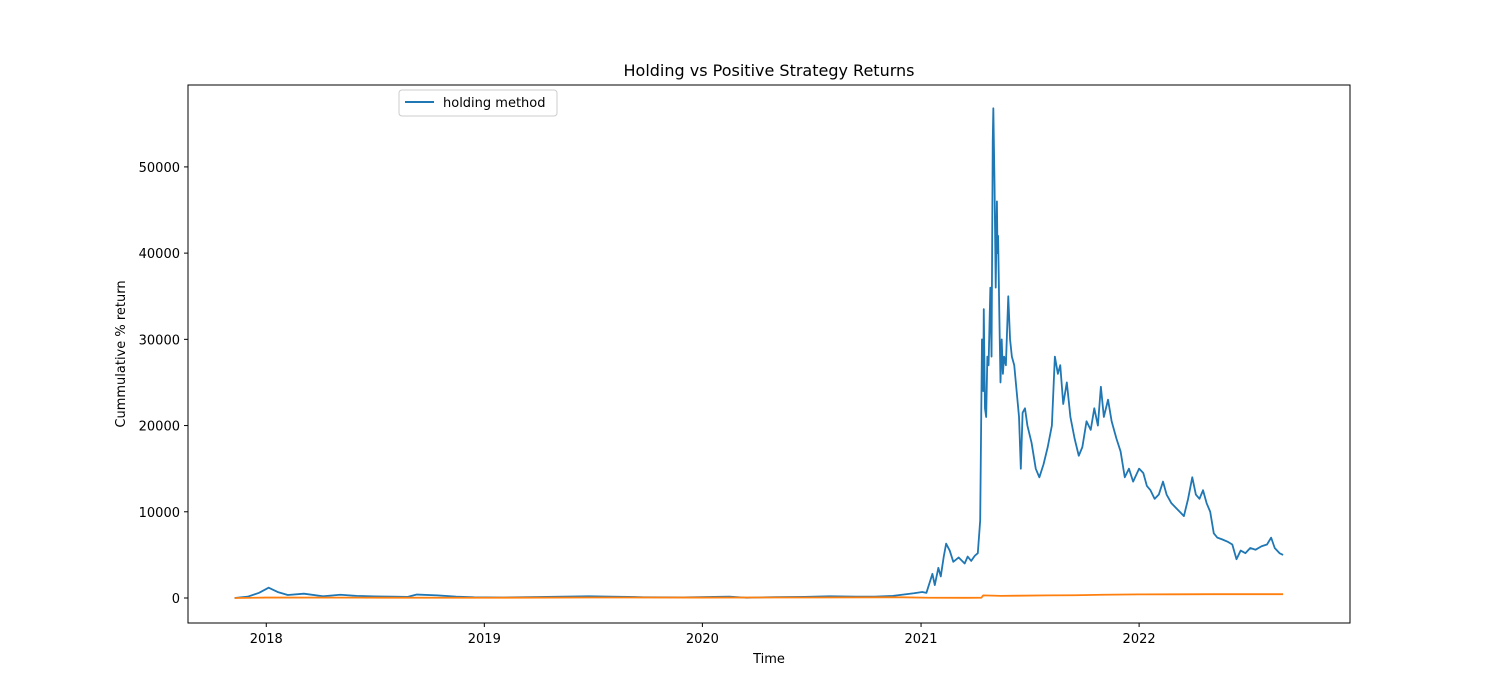 This screenshot has width=1500, height=700. What do you see at coordinates (159, 340) in the screenshot?
I see `y-tick-label: 30000` at bounding box center [159, 340].